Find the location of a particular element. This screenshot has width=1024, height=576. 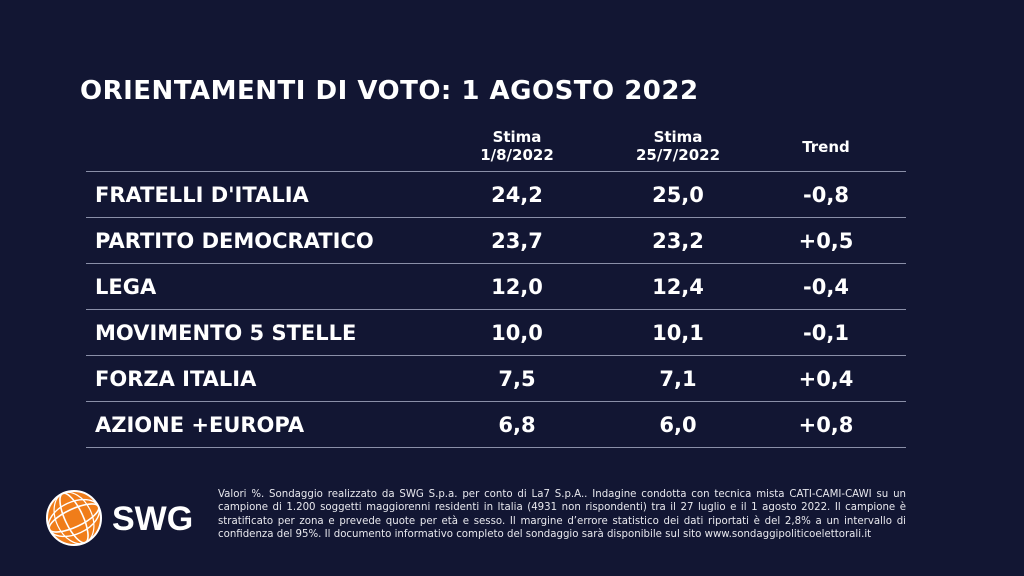

party-name: FRATELLI D'ITALIA is located at coordinates (202, 195).